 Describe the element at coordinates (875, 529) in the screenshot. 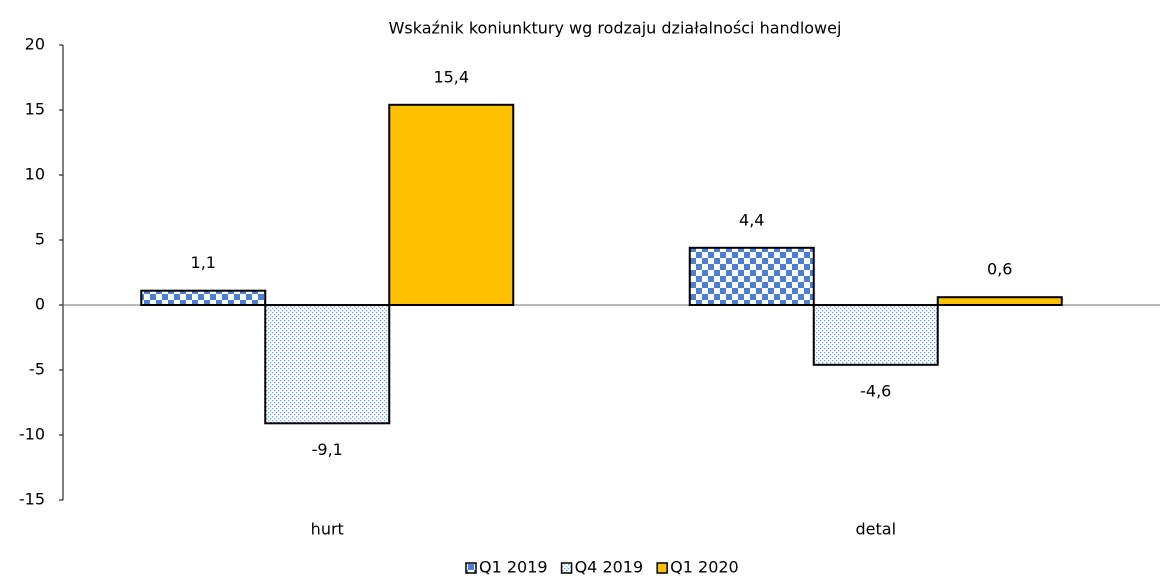

I see `x-tick-label: detal` at that location.